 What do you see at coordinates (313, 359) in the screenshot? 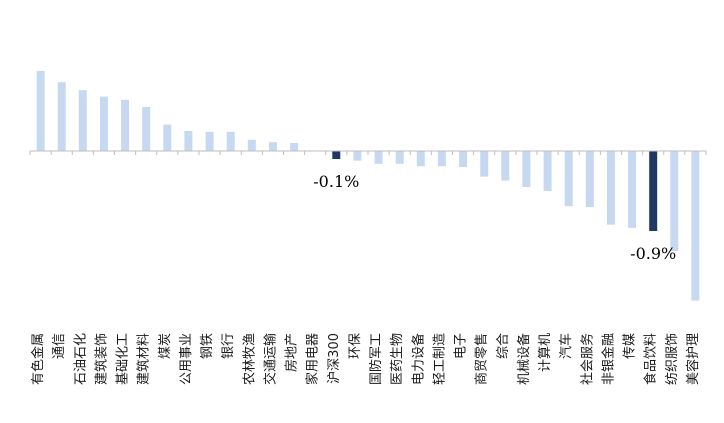
I see `category-label-13: 家用电器` at bounding box center [313, 359].